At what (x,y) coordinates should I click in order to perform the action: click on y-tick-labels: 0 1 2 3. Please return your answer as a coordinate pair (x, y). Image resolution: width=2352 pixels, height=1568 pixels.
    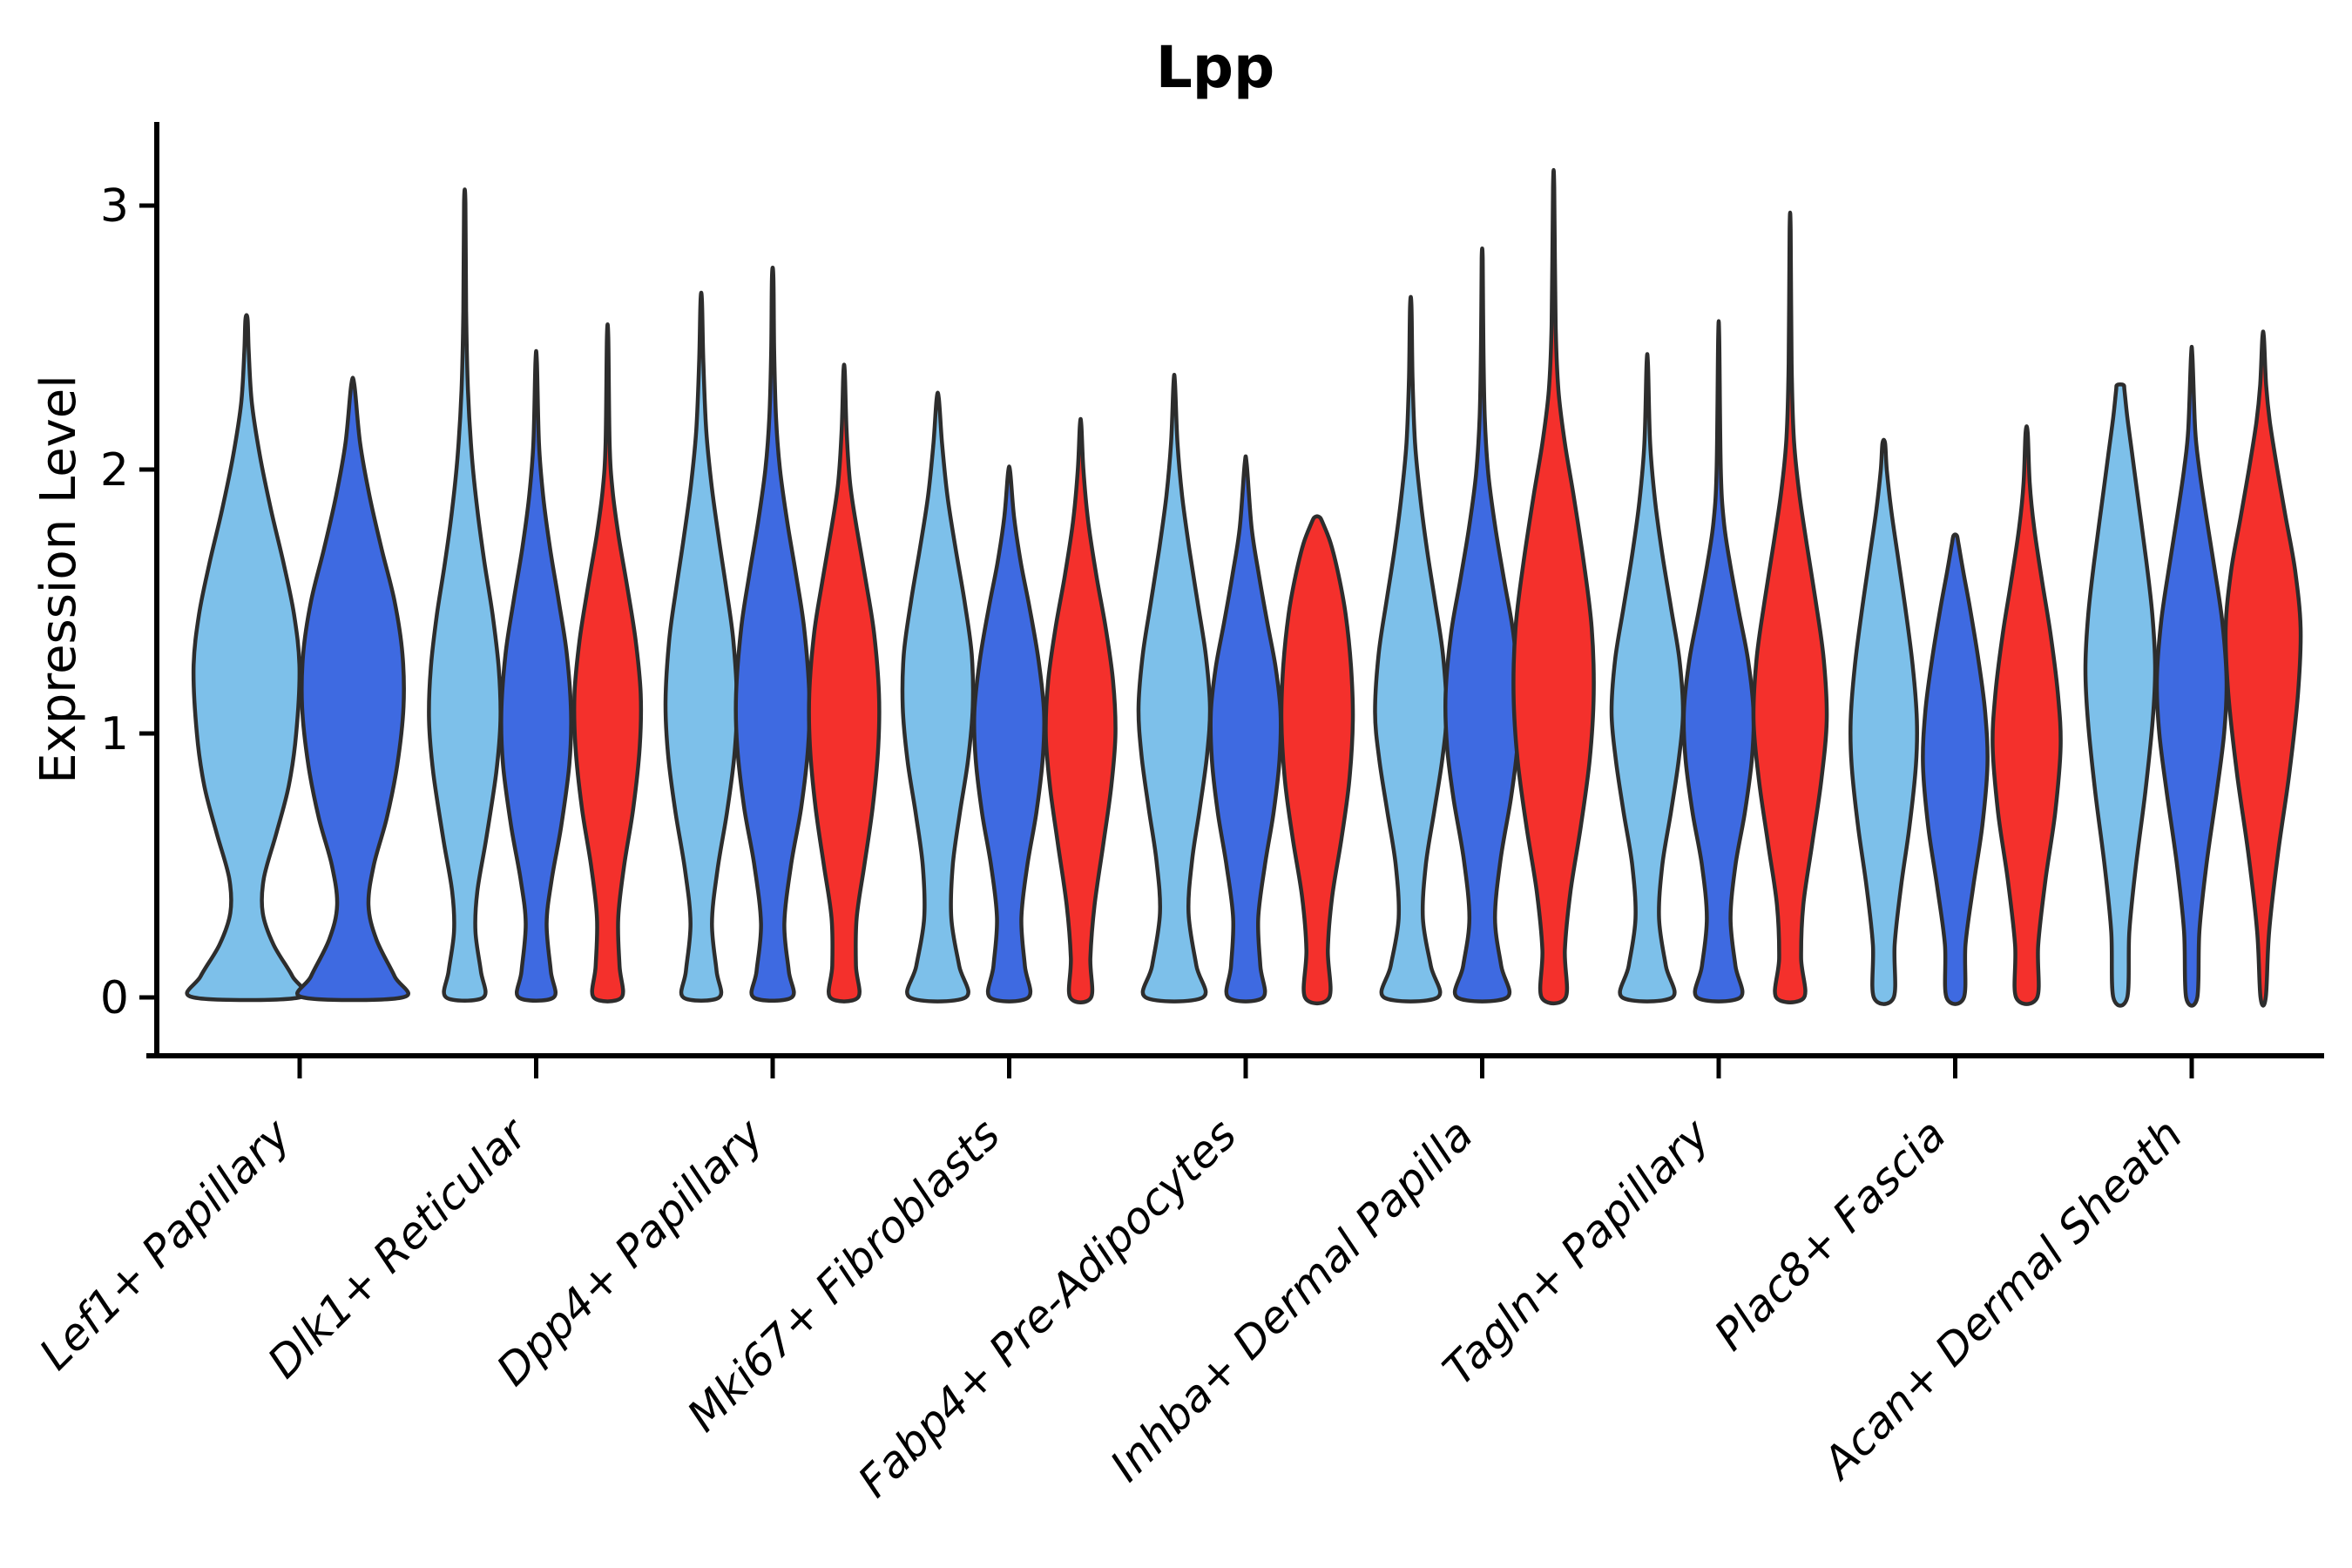
    Looking at the image, I should click on (114, 602).